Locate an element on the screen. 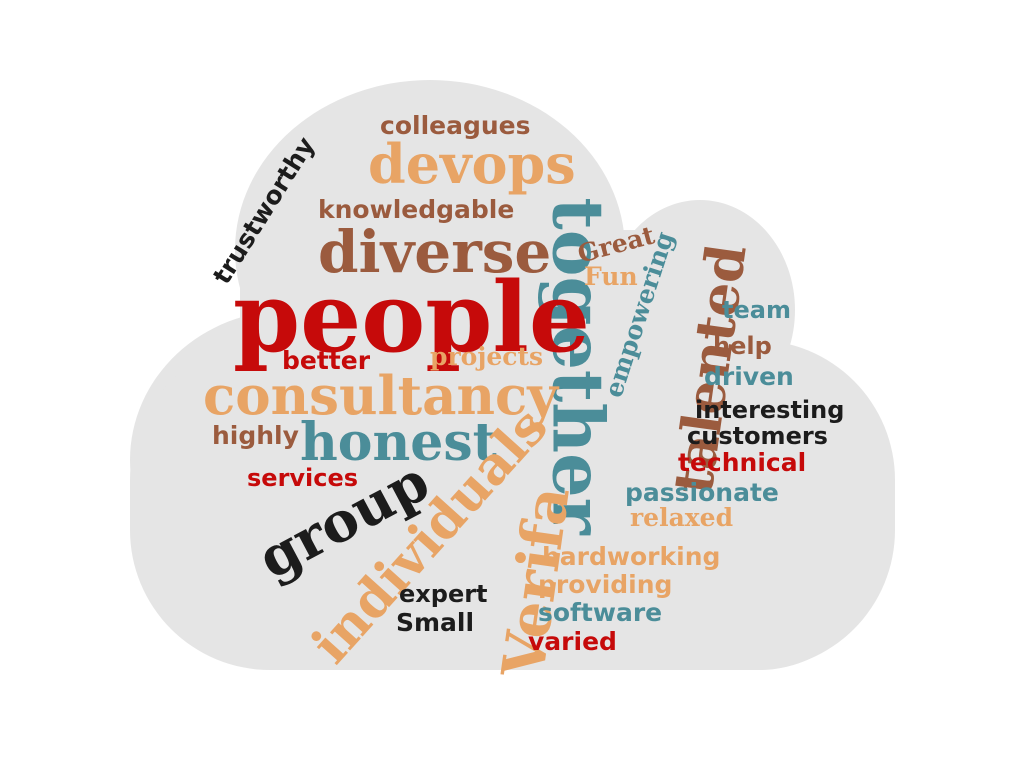 The image size is (1024, 768). word-diverse: diverse is located at coordinates (435, 252).